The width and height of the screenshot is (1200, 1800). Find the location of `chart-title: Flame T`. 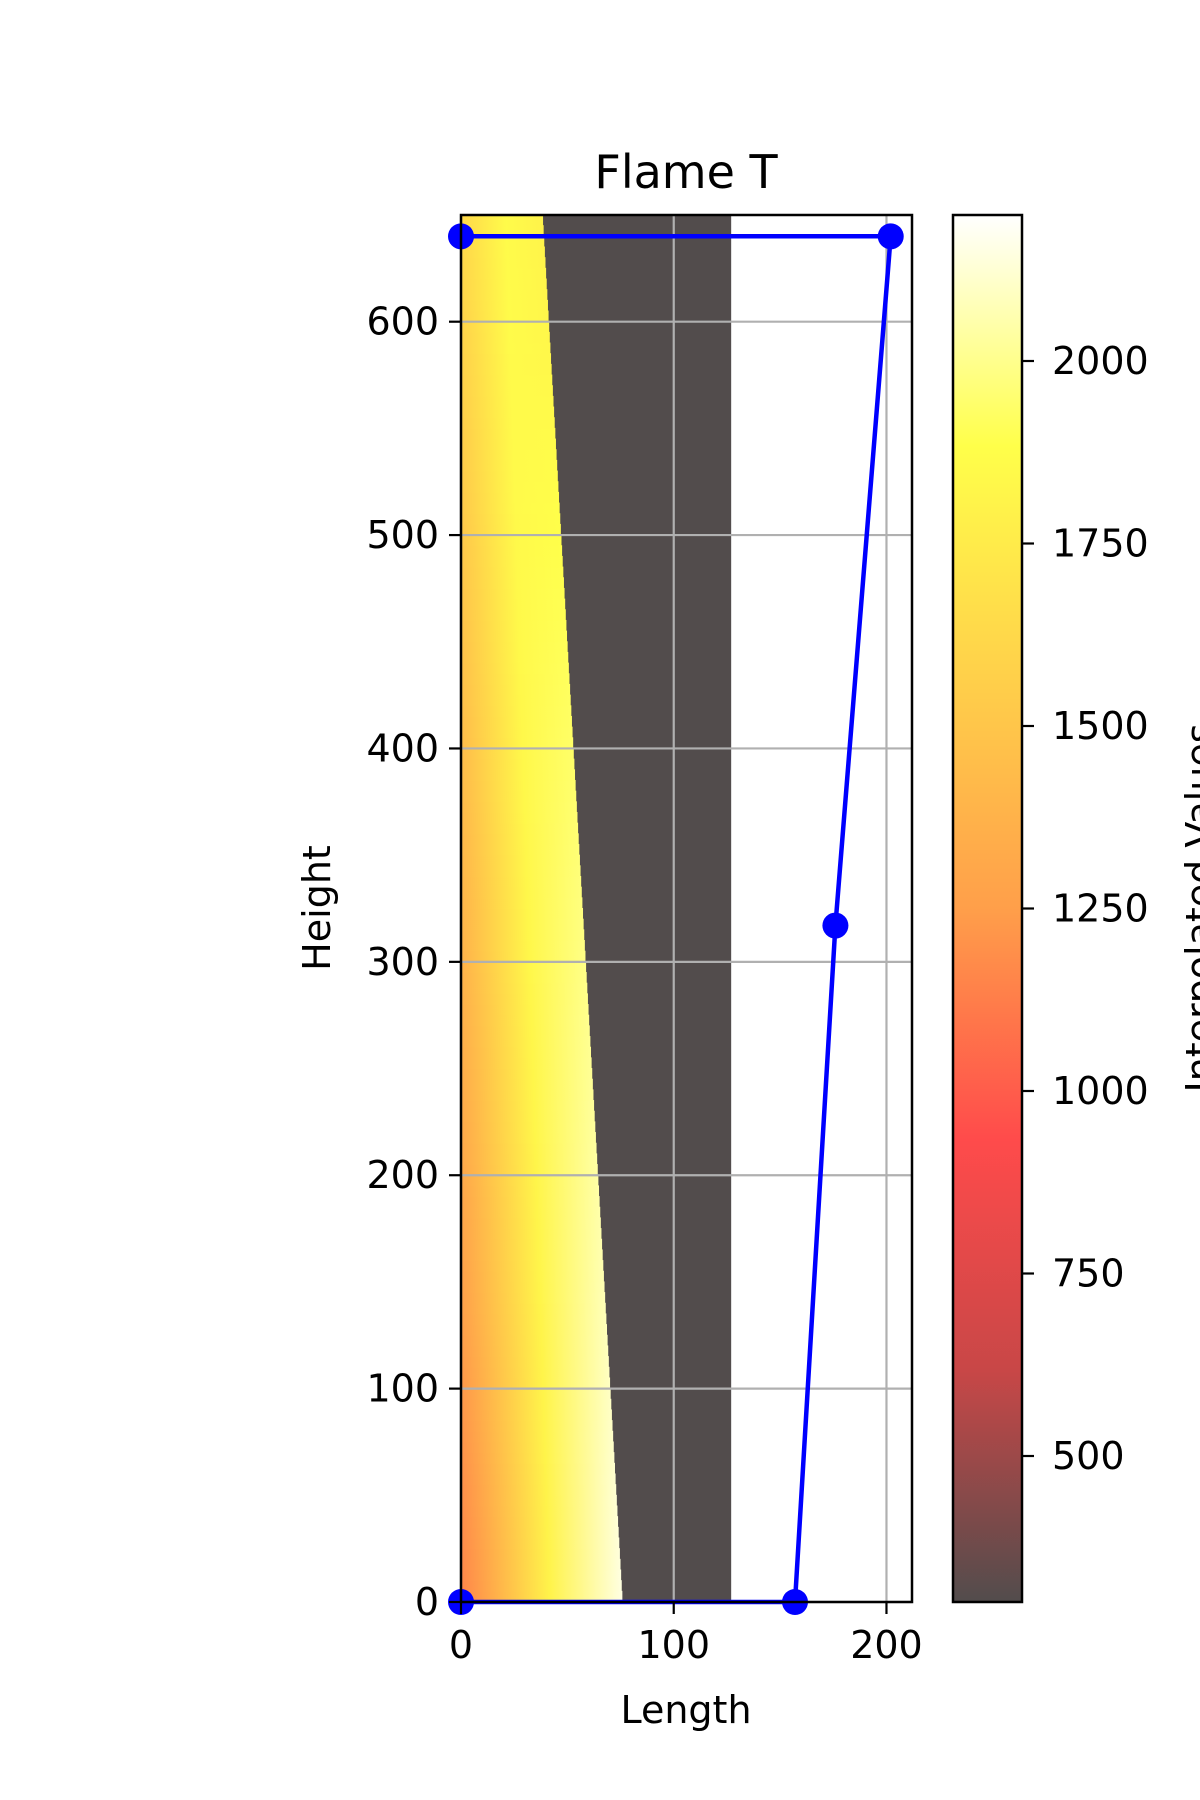

chart-title: Flame T is located at coordinates (686, 172).